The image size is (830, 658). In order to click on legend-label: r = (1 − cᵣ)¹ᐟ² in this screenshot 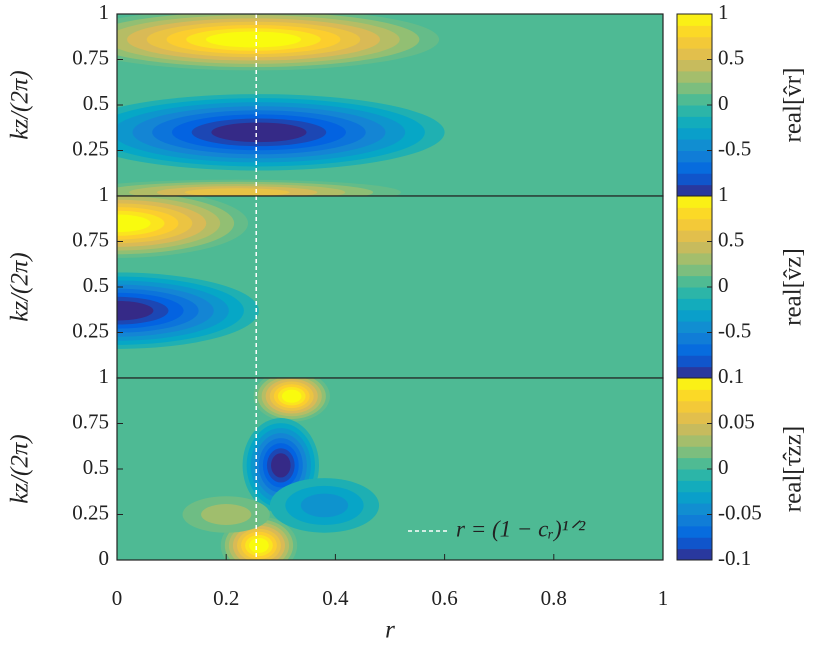, I will do `click(521, 528)`.